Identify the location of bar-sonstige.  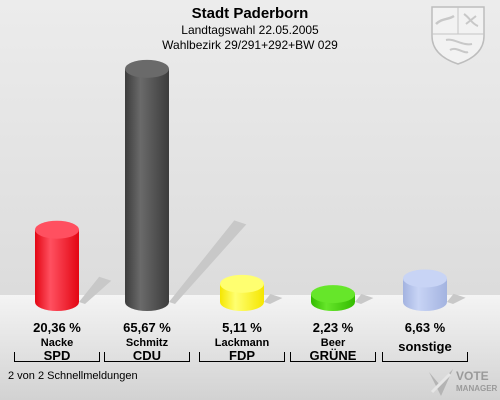
(425, 294).